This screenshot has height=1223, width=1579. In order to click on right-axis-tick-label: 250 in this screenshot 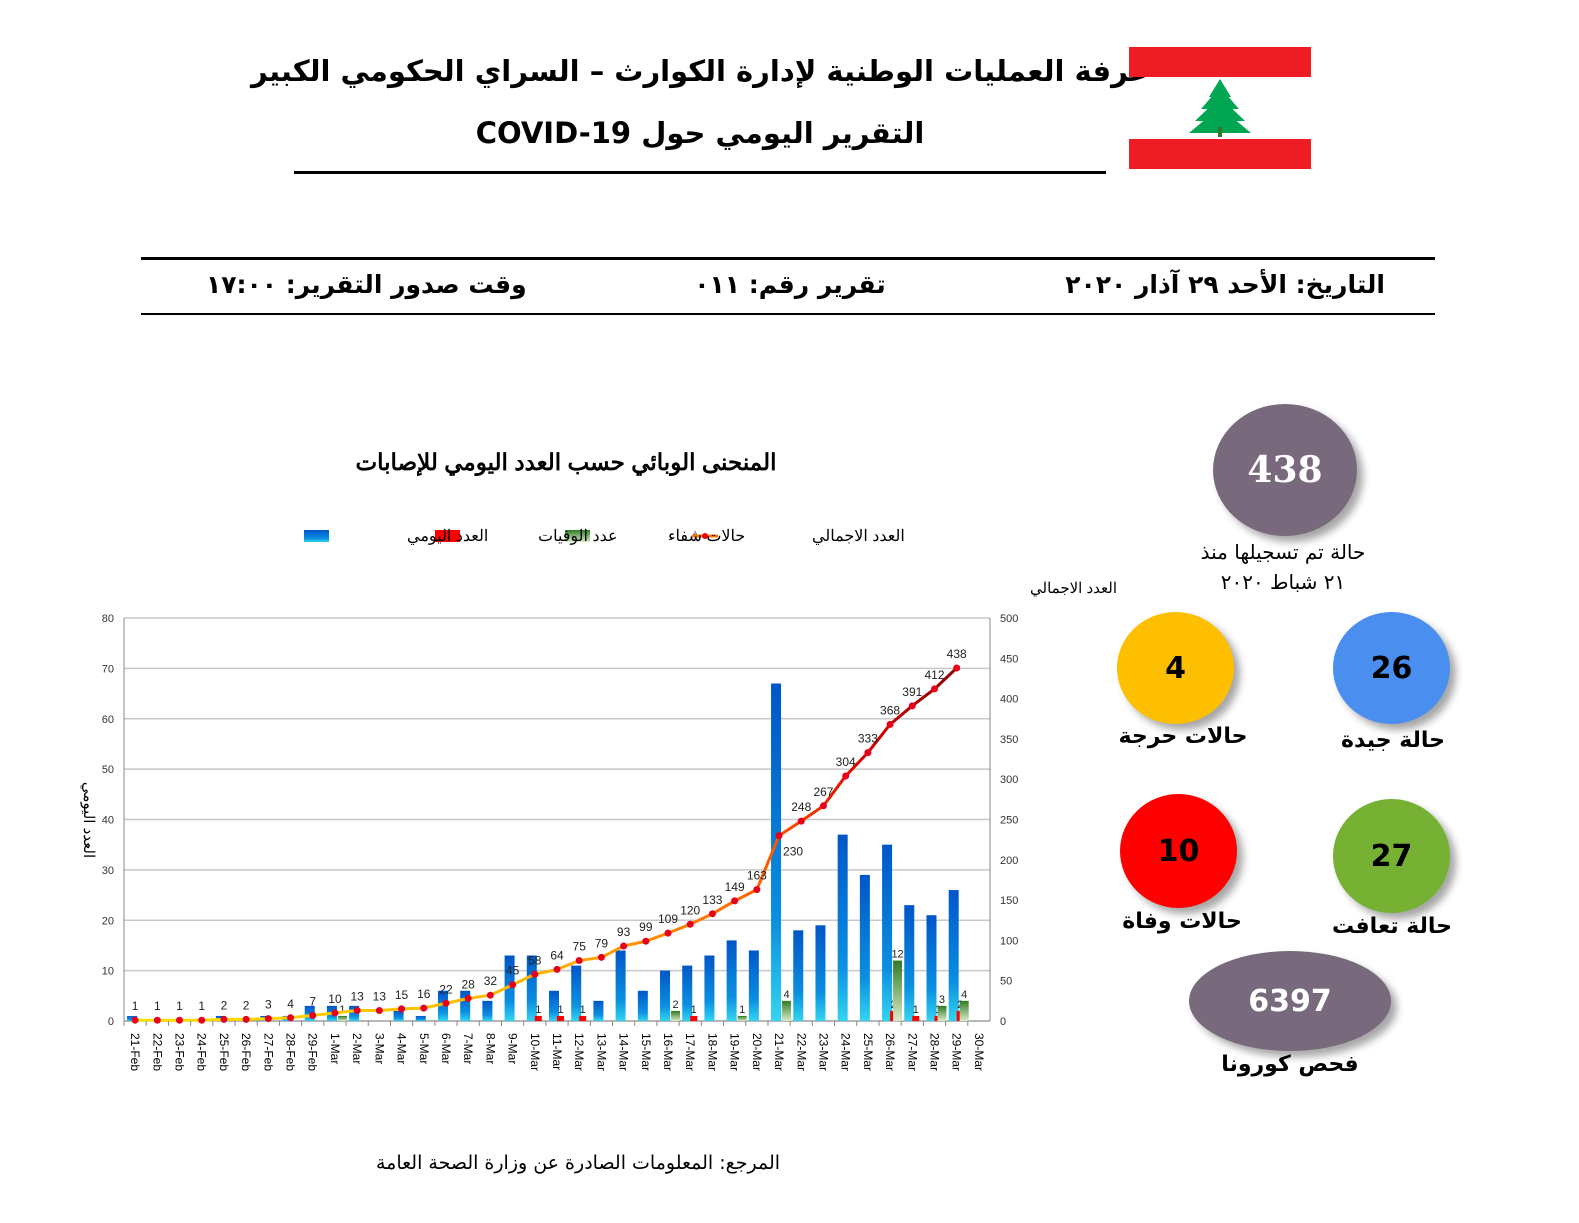, I will do `click(1009, 821)`.